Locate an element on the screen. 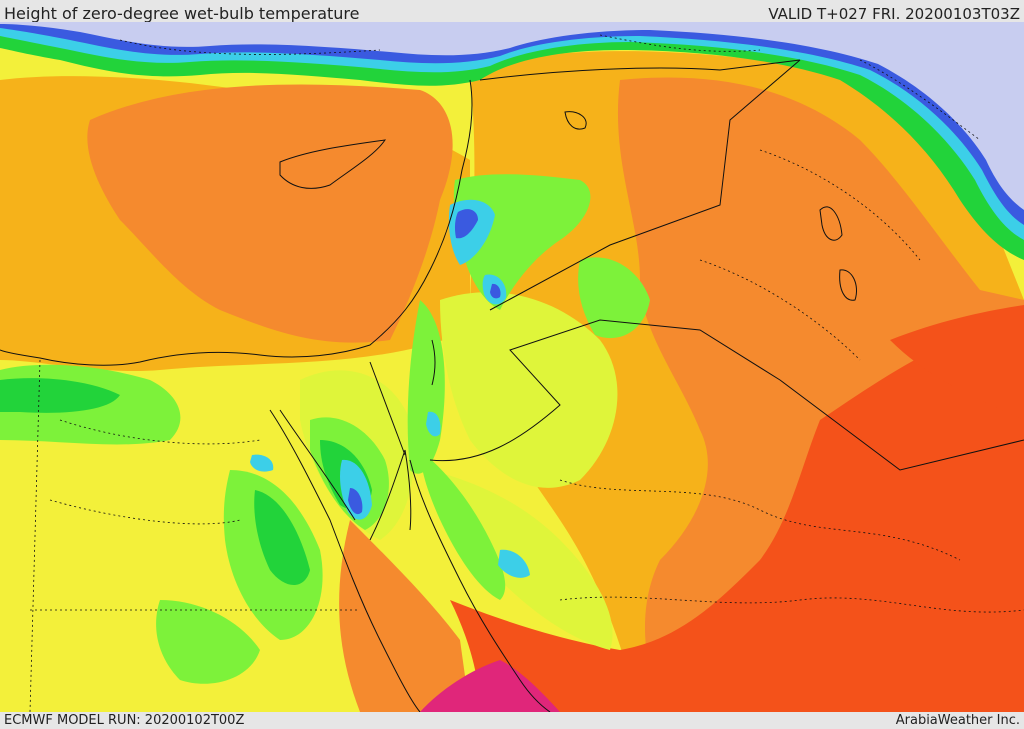 This screenshot has width=1024, height=729. coastline-gulf-suez is located at coordinates (342, 475).